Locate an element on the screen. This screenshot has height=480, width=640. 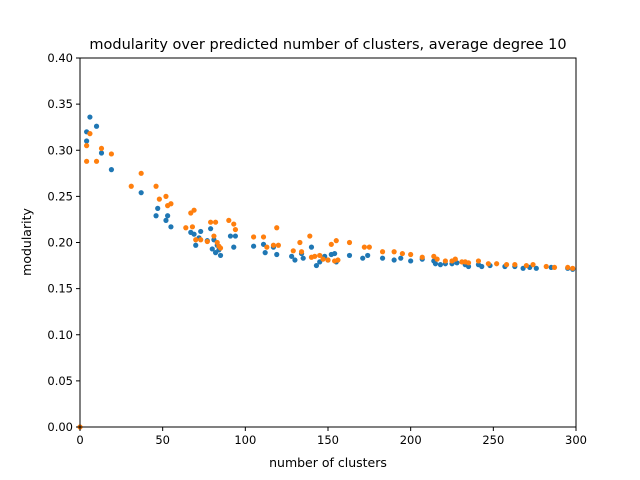
x-axis-label: number of clusters is located at coordinates (328, 462).